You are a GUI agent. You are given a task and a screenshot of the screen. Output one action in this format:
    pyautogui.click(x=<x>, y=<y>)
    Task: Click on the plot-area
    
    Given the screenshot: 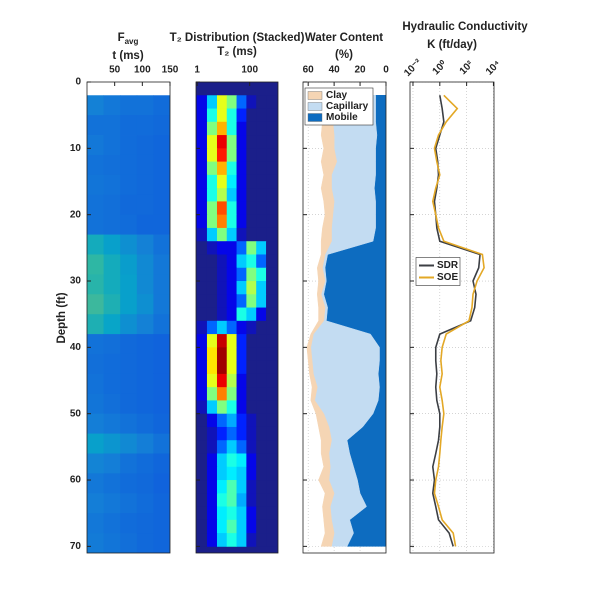 What is the action you would take?
    pyautogui.click(x=344, y=317)
    